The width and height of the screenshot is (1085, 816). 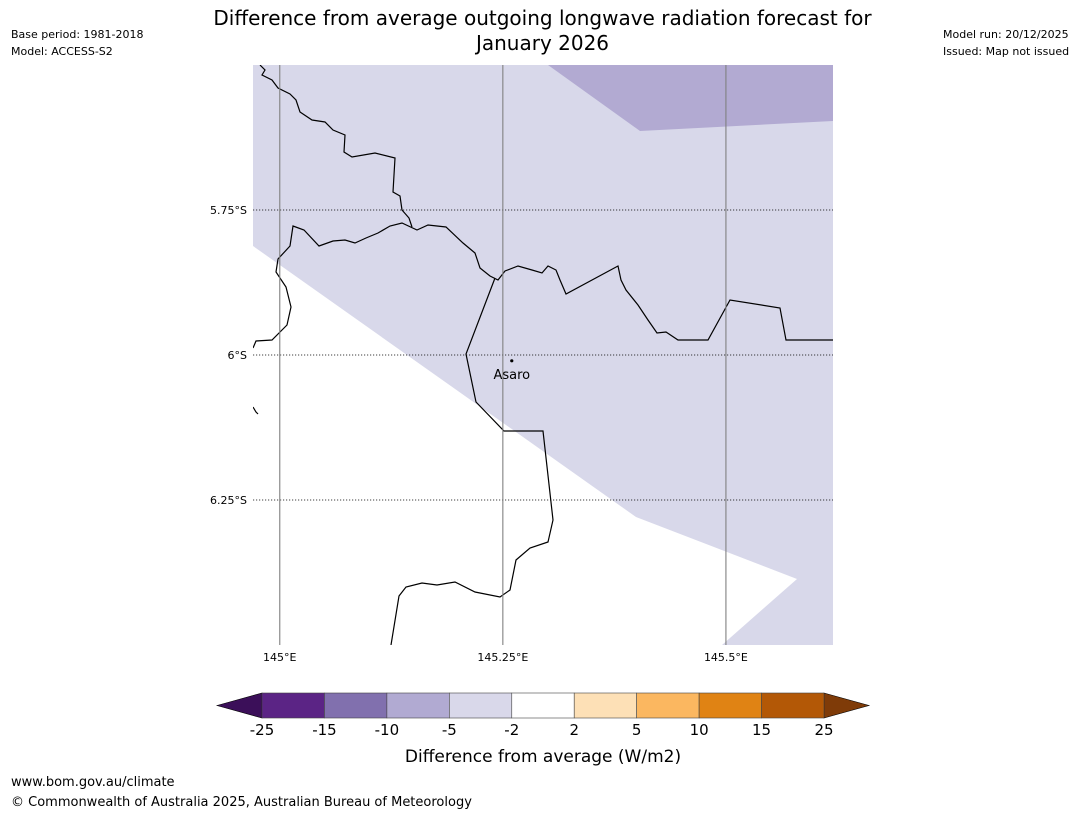 I want to click on colorbar-tick-label: -15, so click(x=324, y=730).